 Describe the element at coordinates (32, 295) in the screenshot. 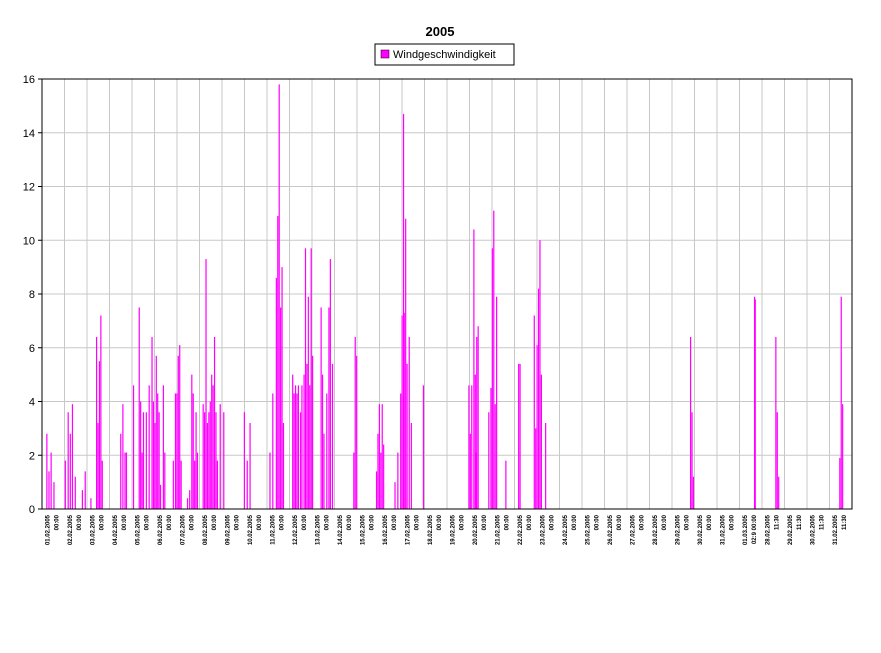

I see `y-axis-ticks: 0 2 4 6 8 10 12 14 16` at that location.